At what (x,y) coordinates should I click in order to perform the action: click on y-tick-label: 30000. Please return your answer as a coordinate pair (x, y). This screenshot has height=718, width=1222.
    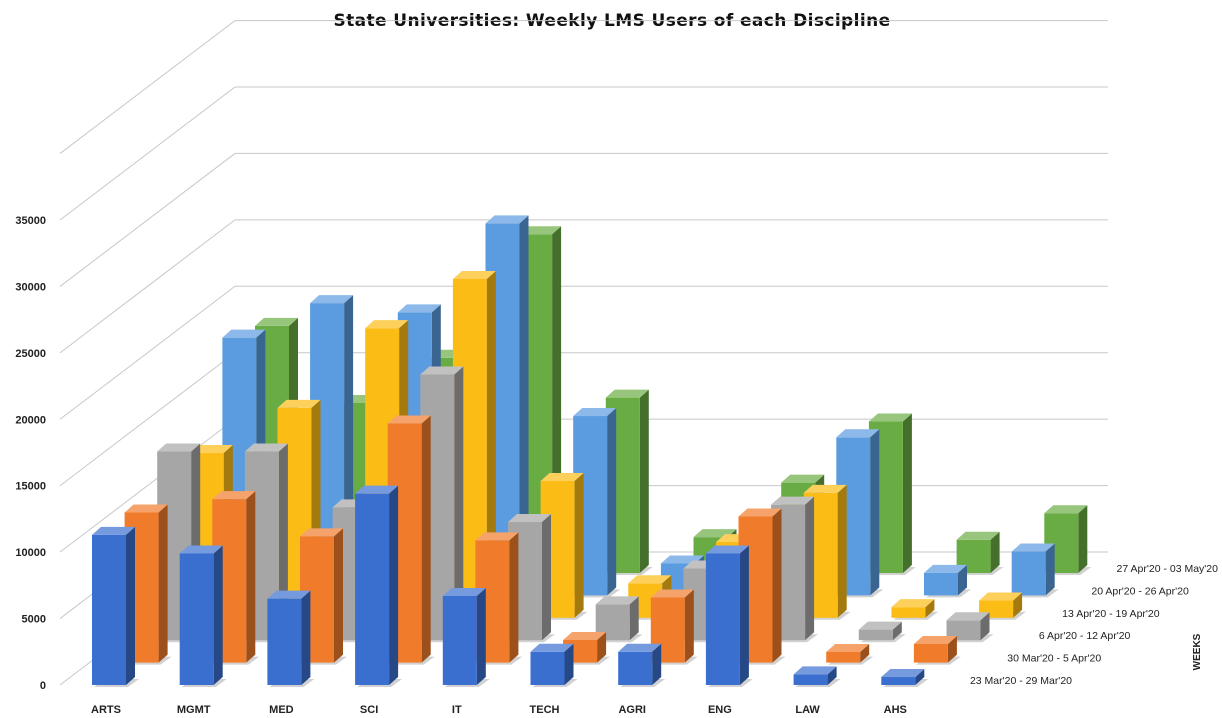
    Looking at the image, I should click on (30, 287).